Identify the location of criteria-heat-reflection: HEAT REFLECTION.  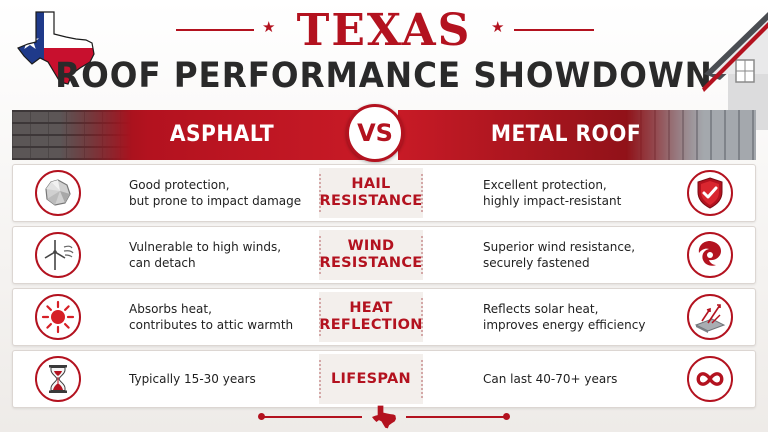
(371, 317).